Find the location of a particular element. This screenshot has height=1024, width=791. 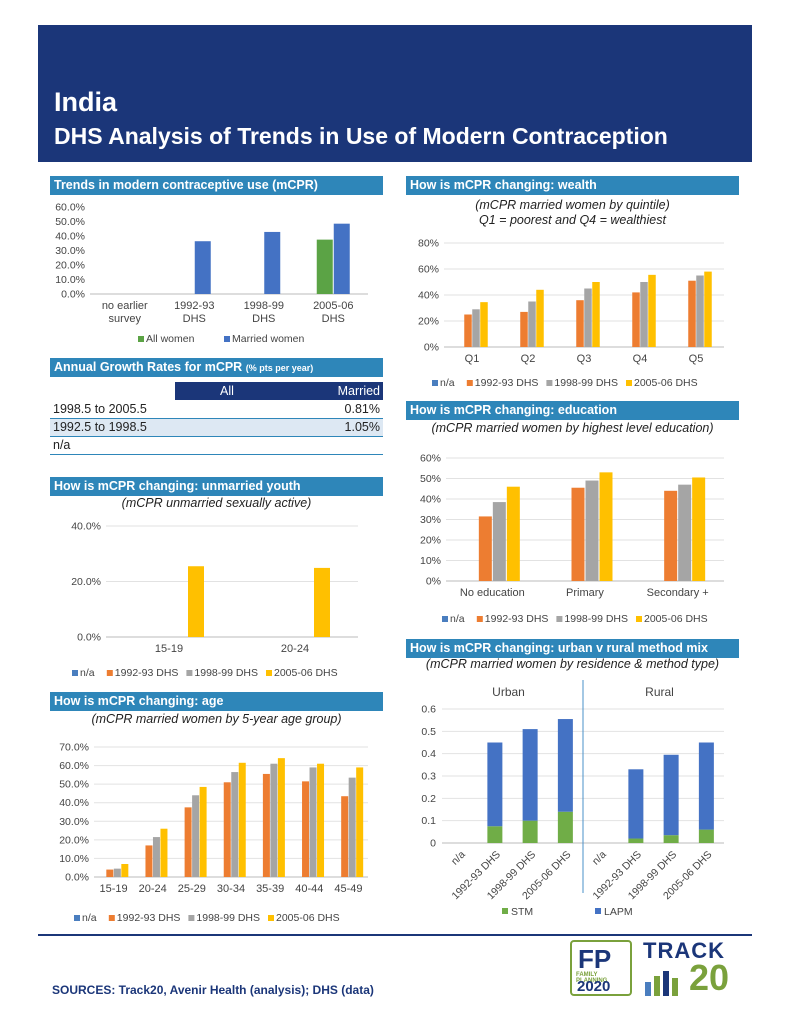

legend-entry: STM is located at coordinates (522, 912).